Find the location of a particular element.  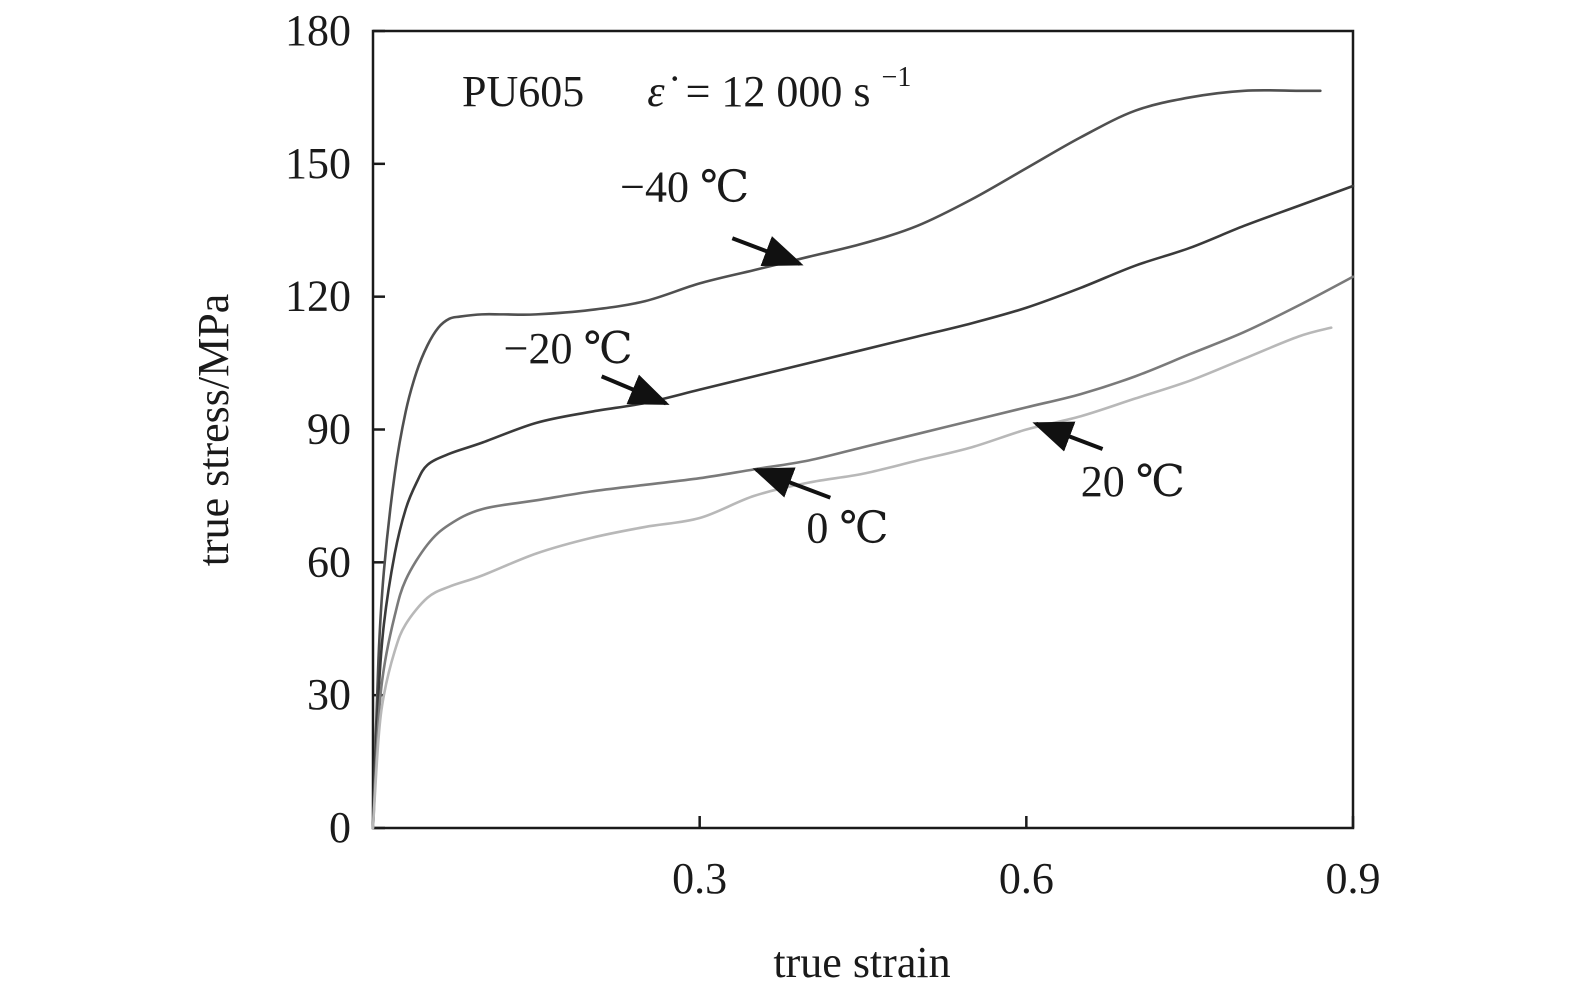

x-tick-label: 0.9 is located at coordinates (1353, 878).